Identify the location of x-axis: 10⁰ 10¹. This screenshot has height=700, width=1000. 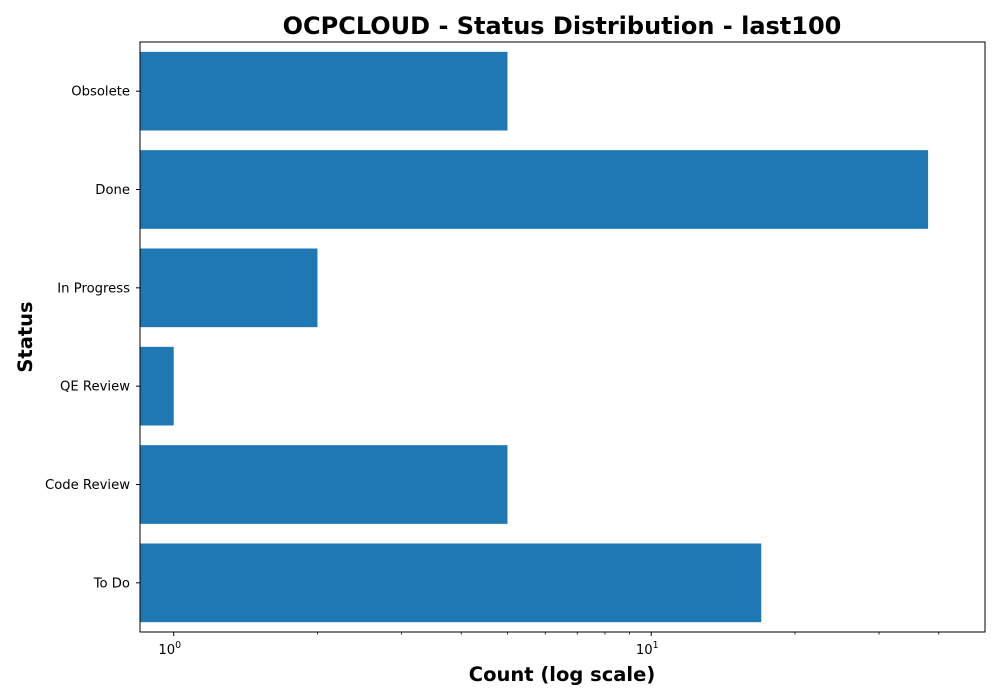
(549, 645).